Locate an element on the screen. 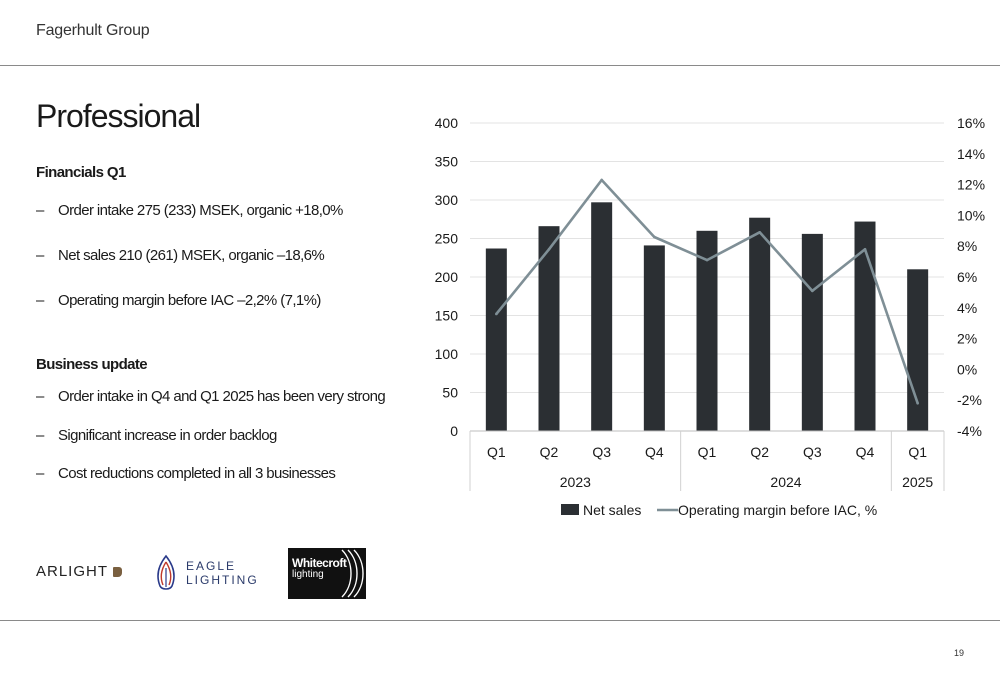 This screenshot has width=1000, height=685. year-label: 2024 is located at coordinates (785, 482).